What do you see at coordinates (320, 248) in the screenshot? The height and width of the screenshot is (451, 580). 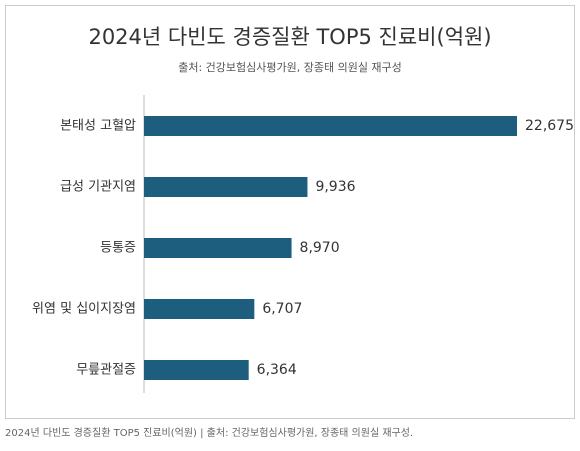 I see `value-label: 8,970` at bounding box center [320, 248].